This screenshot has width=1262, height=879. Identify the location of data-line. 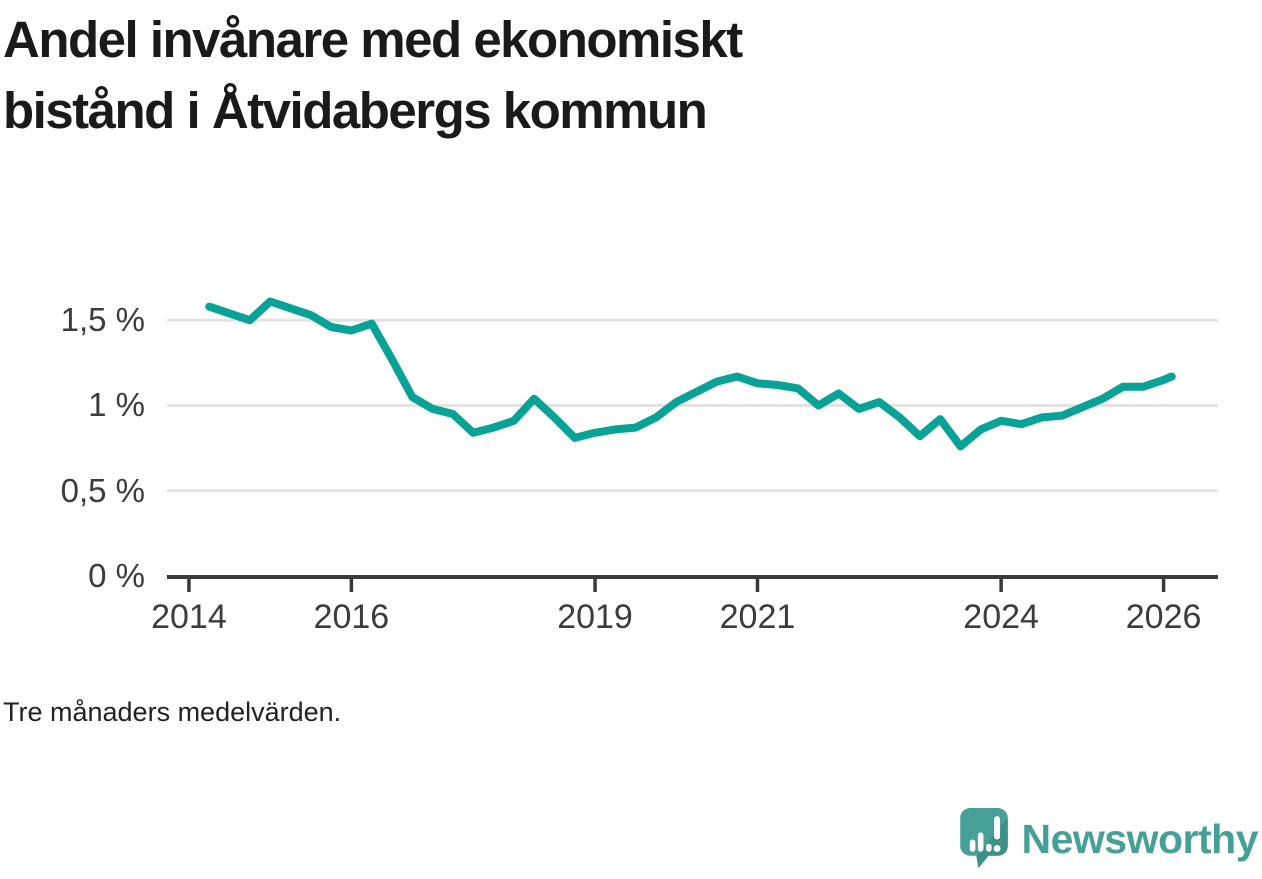
(690, 374).